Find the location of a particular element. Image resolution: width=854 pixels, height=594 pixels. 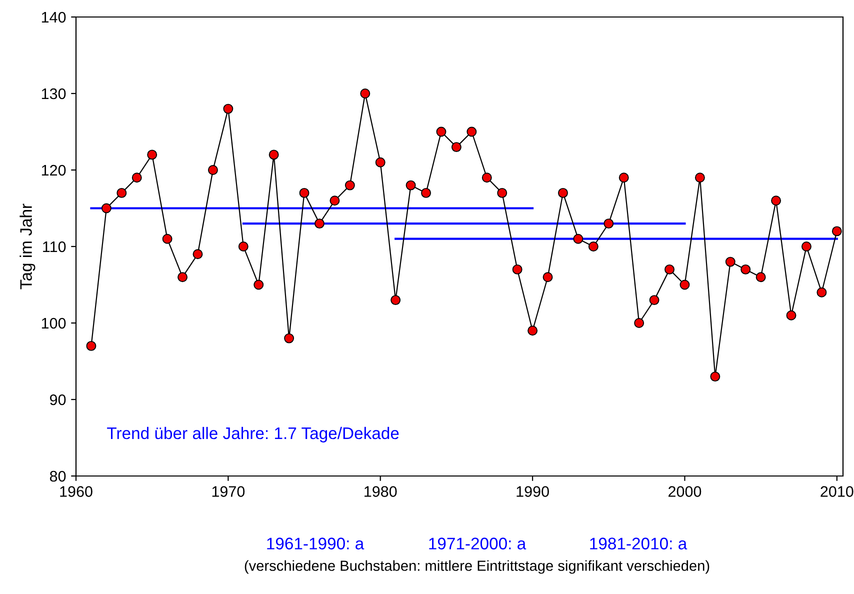

text: (verschiedene Buchstaben: mittlere Eintrittstage signifikant verschieden) is located at coordinates (477, 567).